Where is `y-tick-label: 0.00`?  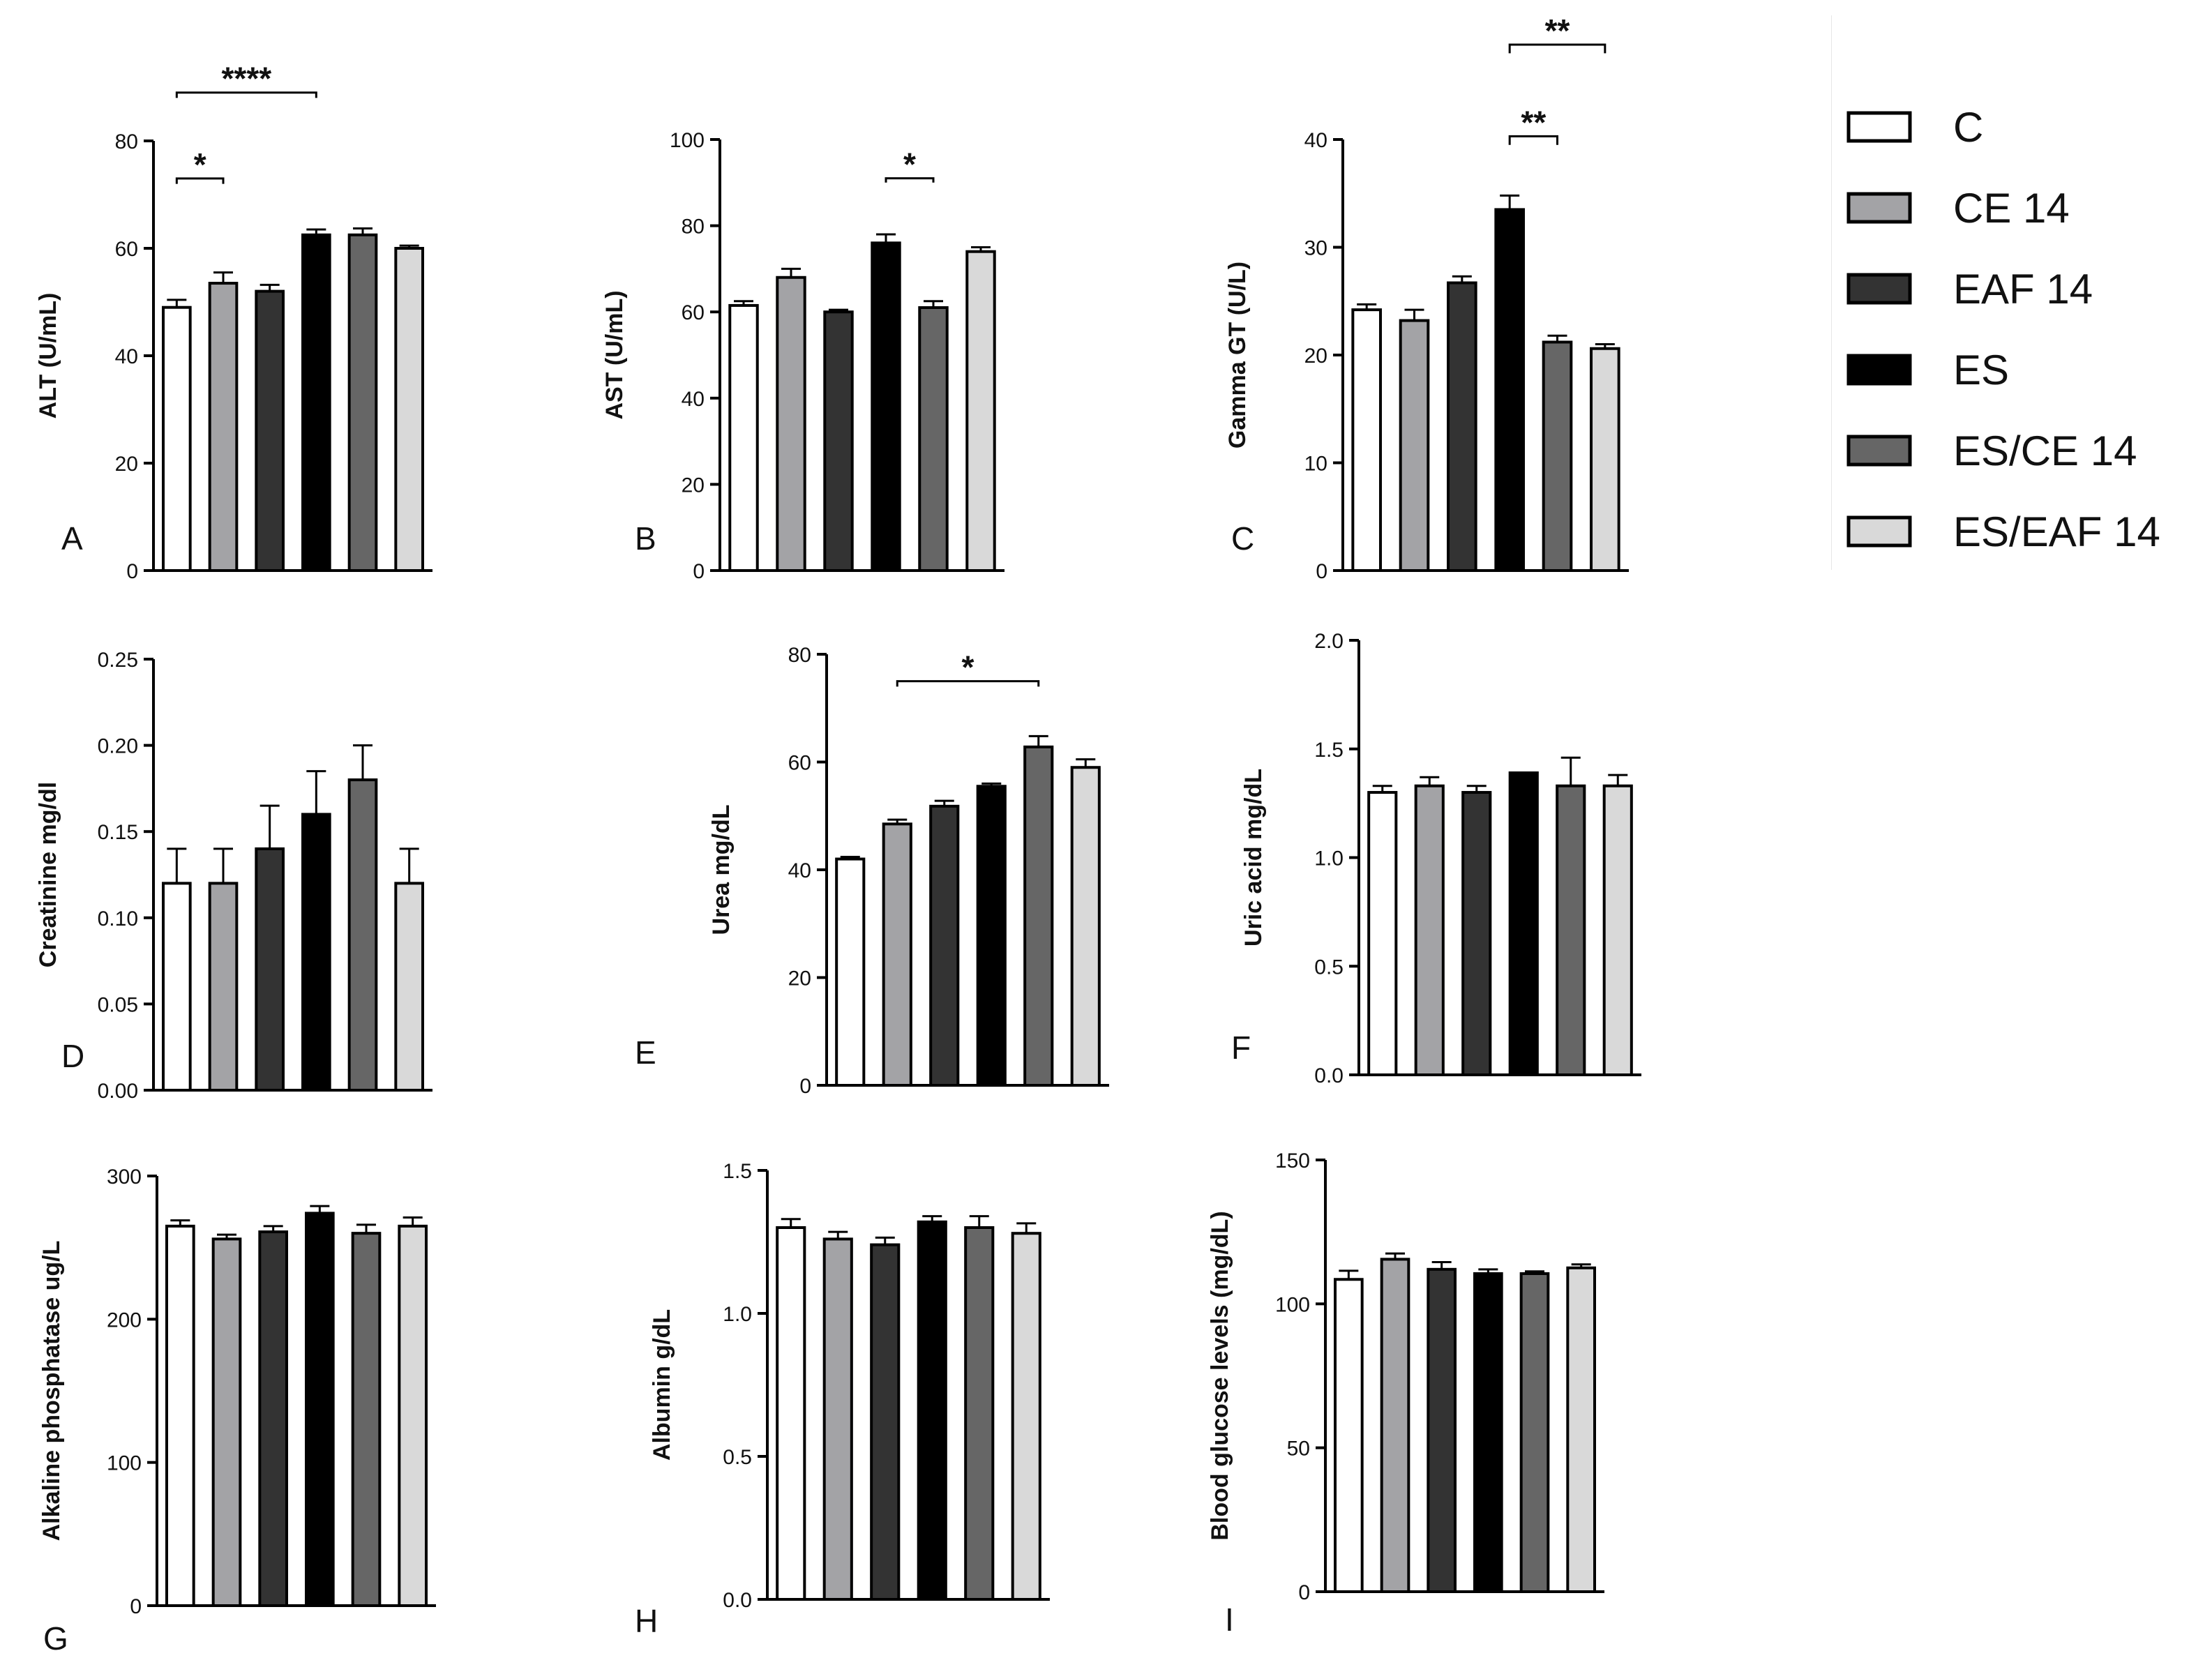
y-tick-label: 0.00 is located at coordinates (118, 1091).